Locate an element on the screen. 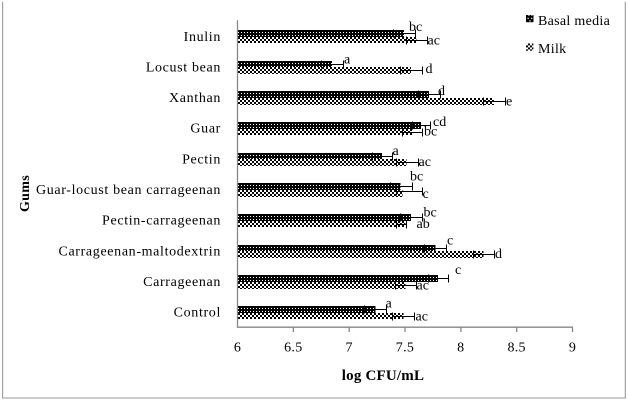 The image size is (628, 407). svg-text: 6 is located at coordinates (237, 347).